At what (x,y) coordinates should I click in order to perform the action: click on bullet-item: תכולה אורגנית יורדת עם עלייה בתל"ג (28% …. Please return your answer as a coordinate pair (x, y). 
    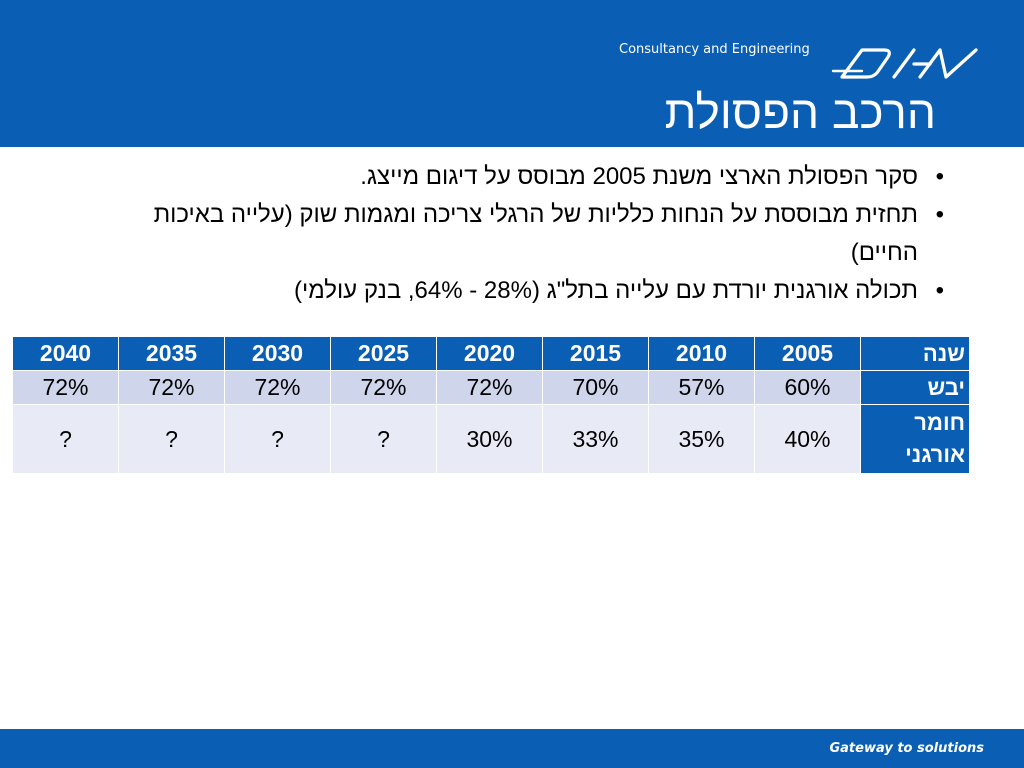
    Looking at the image, I should click on (514, 291).